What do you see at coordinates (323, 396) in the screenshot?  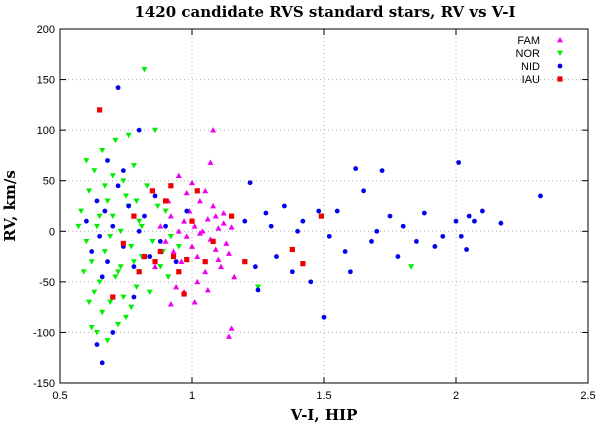 I see `x-tick-label: 1.5` at bounding box center [323, 396].